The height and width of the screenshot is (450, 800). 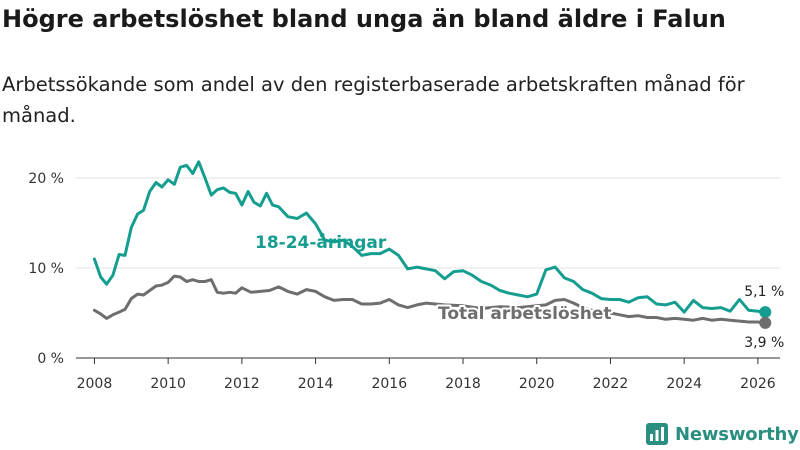 What do you see at coordinates (765, 322) in the screenshot?
I see `end-point-total` at bounding box center [765, 322].